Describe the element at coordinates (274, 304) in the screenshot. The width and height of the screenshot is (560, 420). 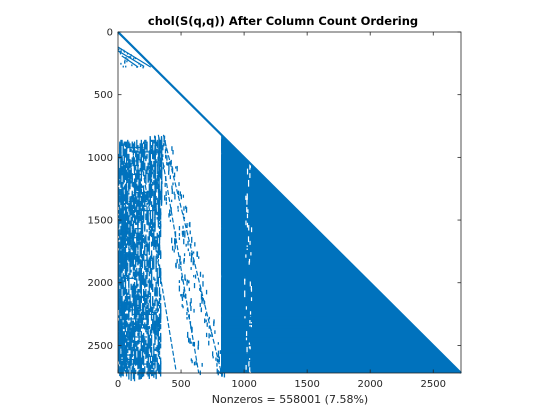
I see `dense-triangle-streaks` at that location.